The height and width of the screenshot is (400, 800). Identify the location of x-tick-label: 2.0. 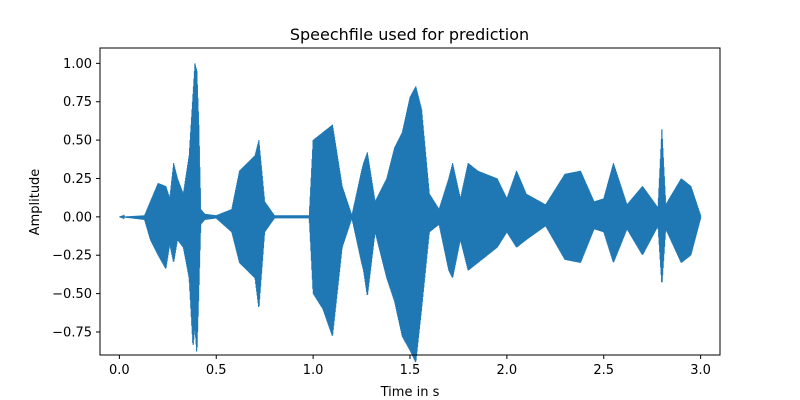
(507, 370).